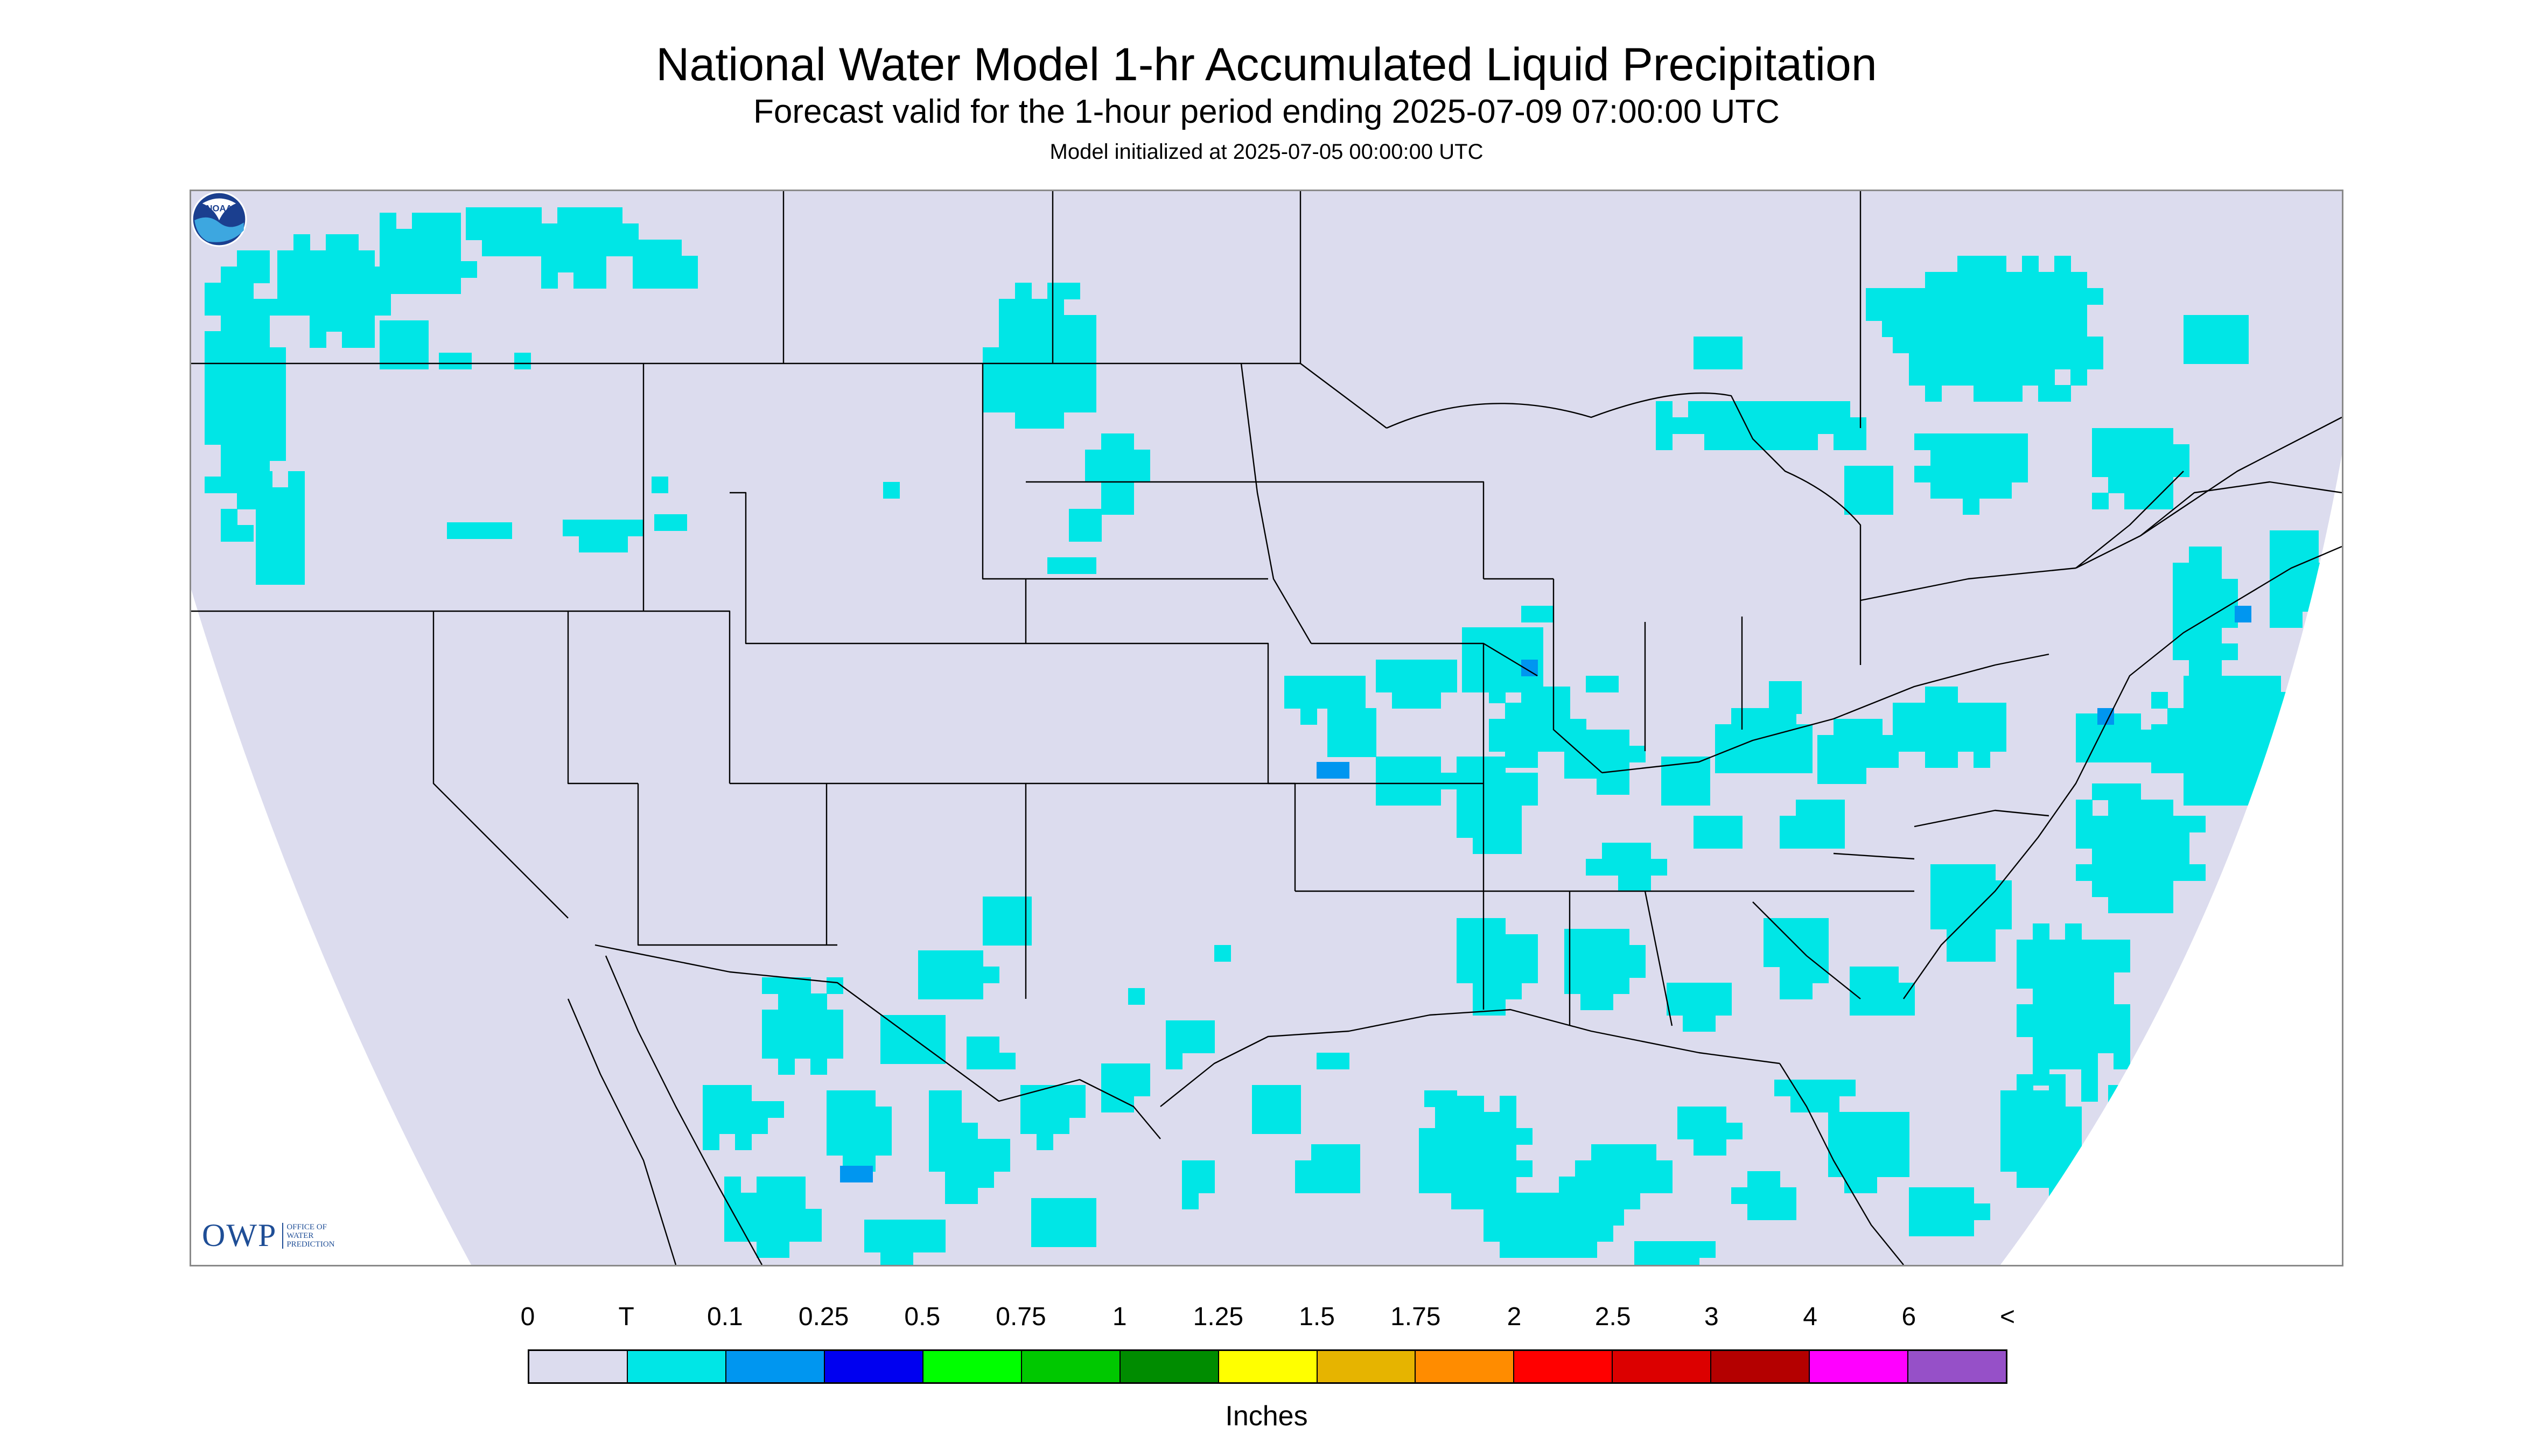 The width and height of the screenshot is (2533, 1456). I want to click on legend-tick-label: 0.75, so click(1021, 1317).